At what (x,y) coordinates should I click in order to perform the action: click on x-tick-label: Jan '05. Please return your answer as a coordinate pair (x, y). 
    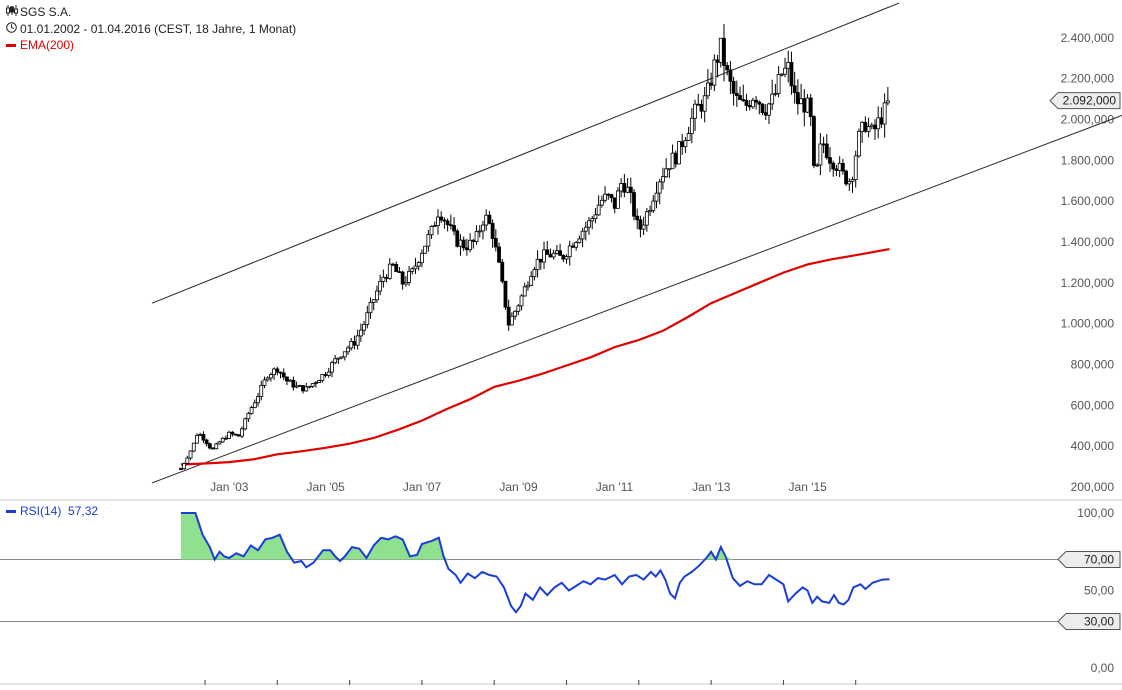
    Looking at the image, I should click on (326, 487).